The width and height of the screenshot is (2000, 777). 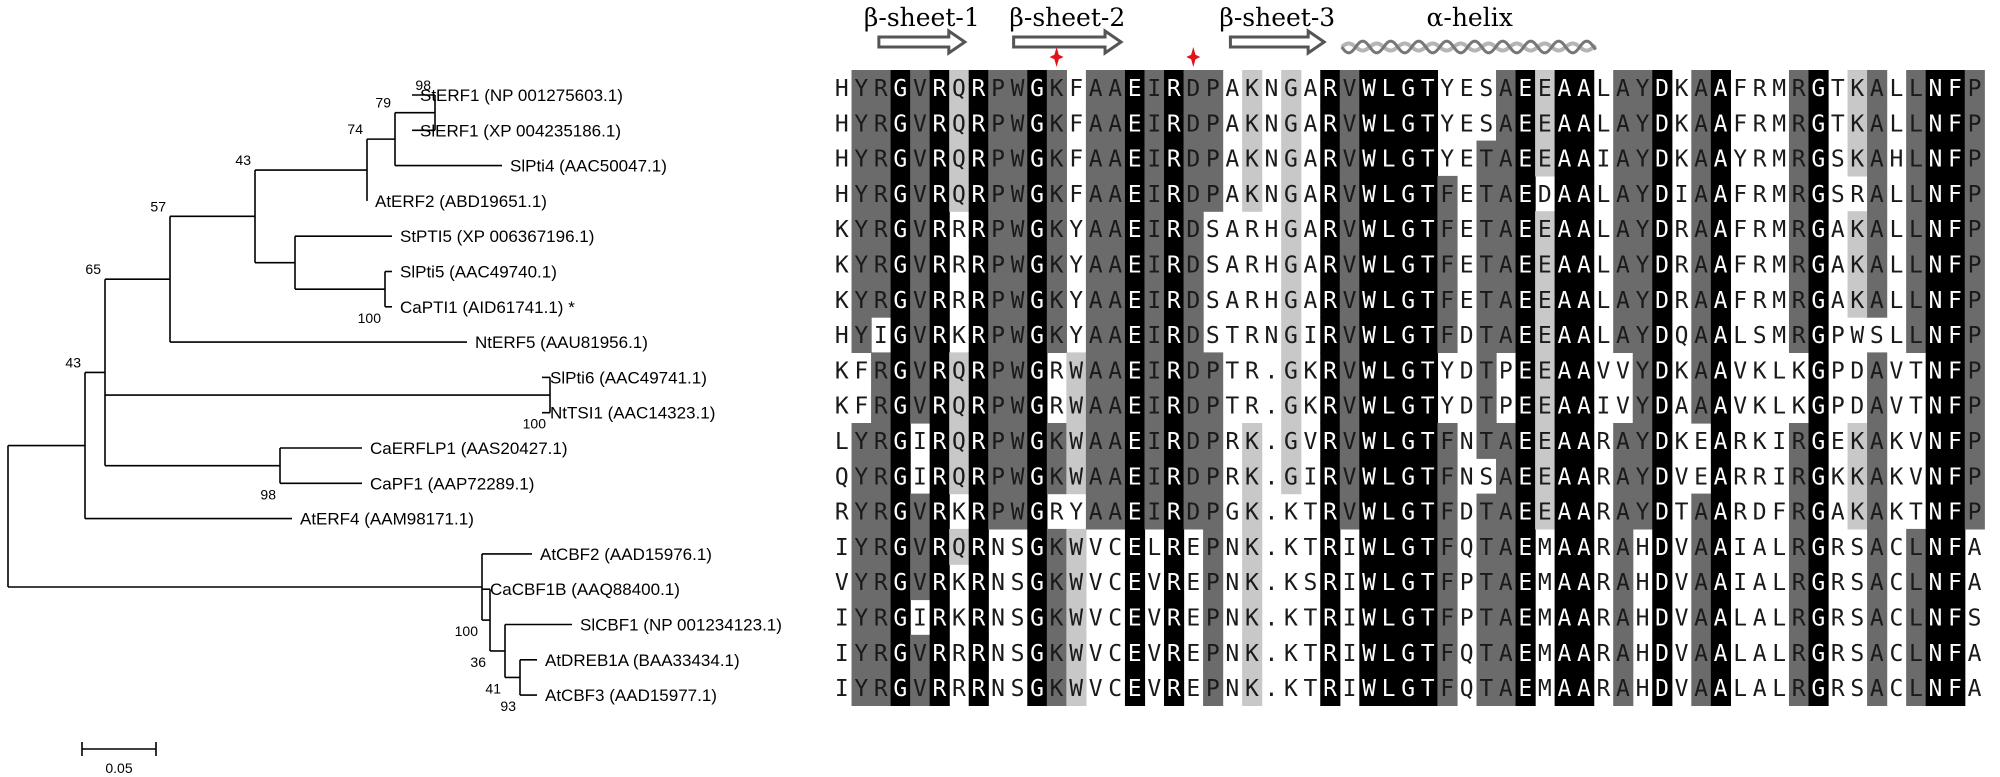 What do you see at coordinates (1643, 336) in the screenshot?
I see `residue: Y` at bounding box center [1643, 336].